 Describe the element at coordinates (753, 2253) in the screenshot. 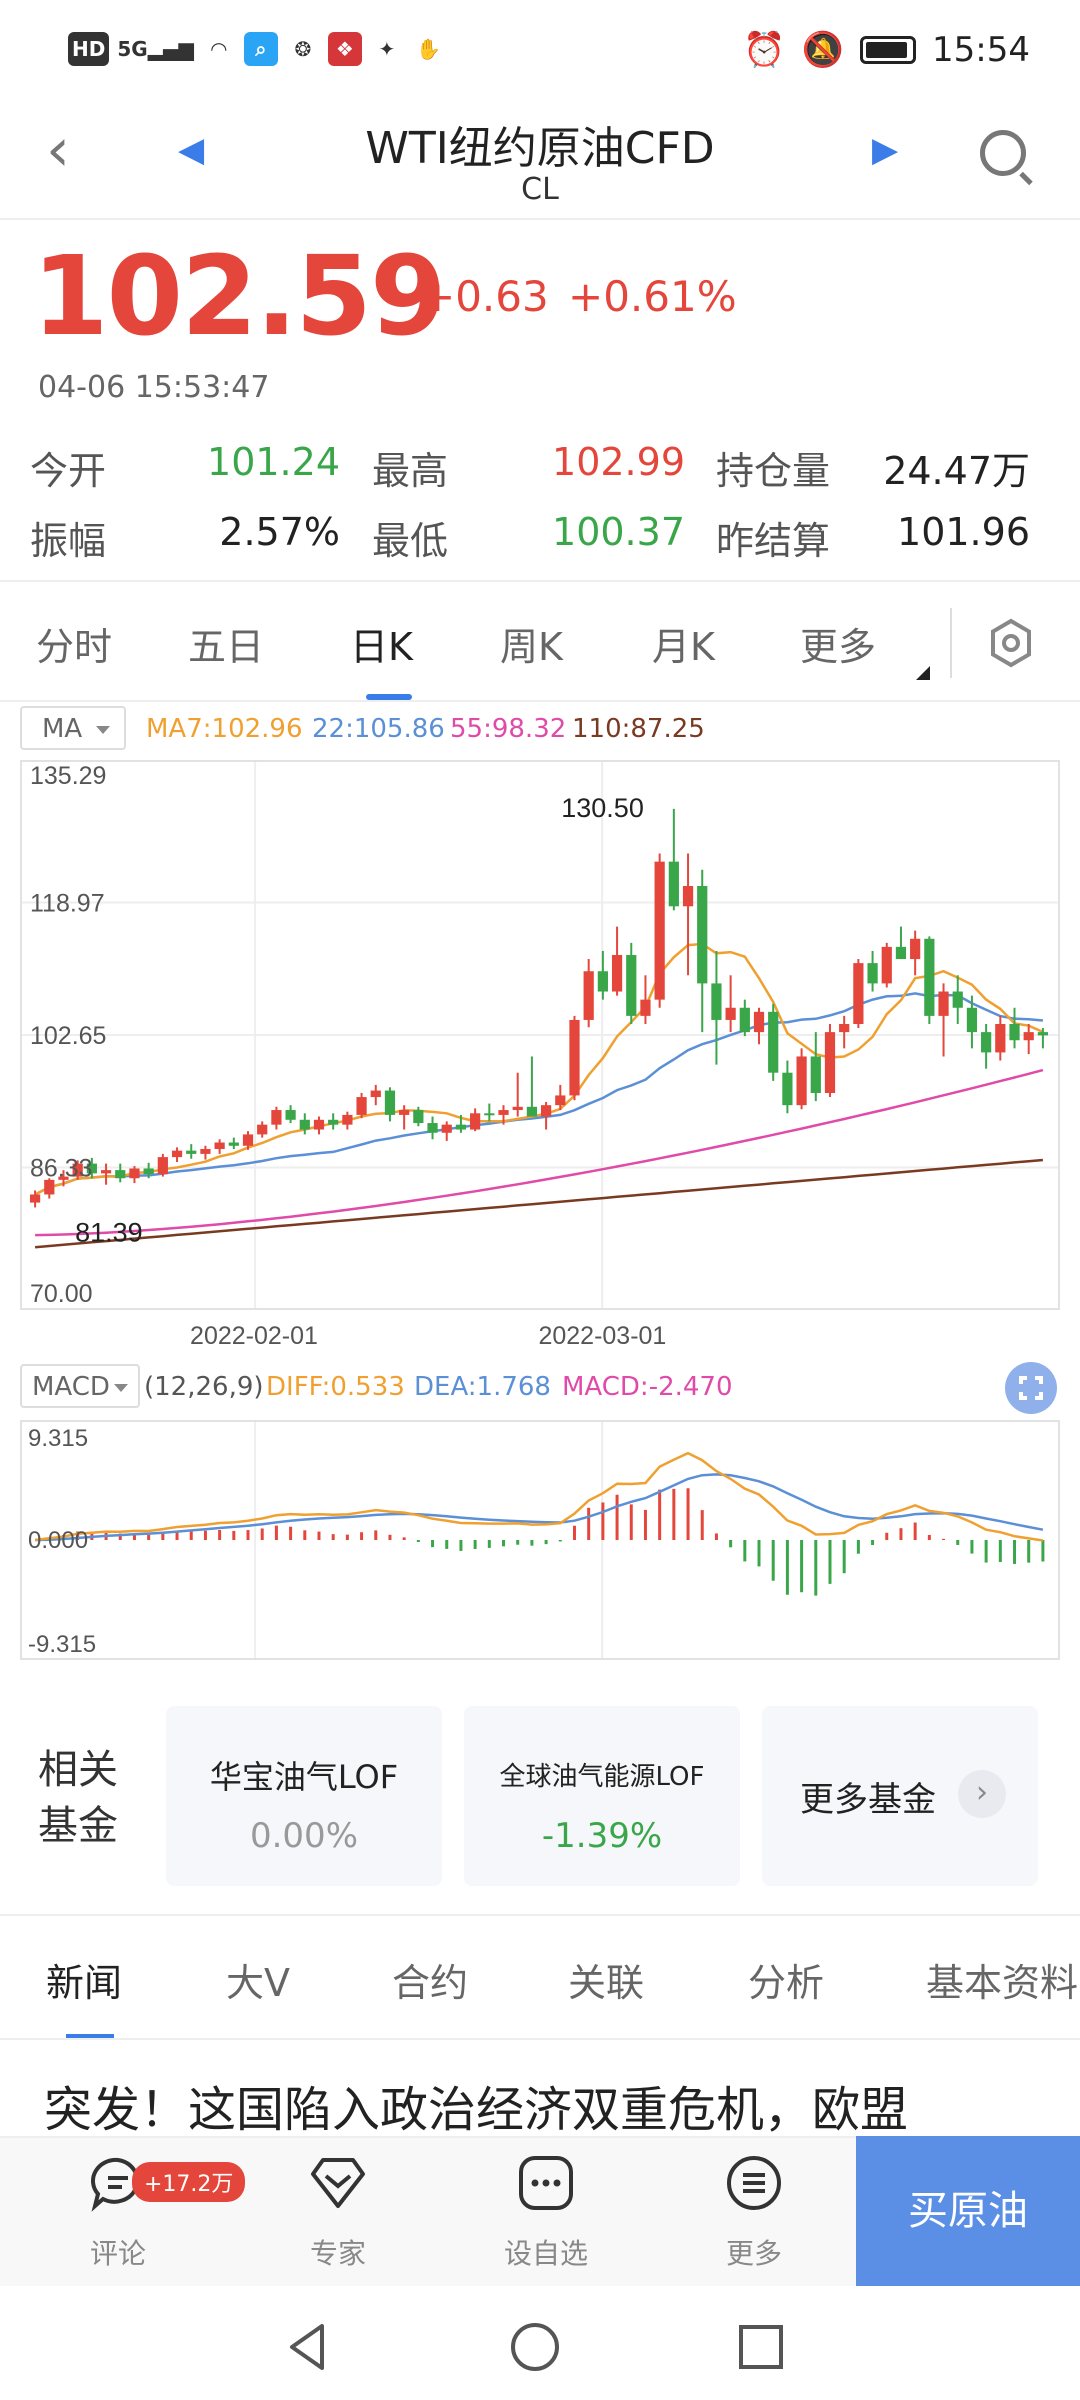

I see `more-label: 更多` at that location.